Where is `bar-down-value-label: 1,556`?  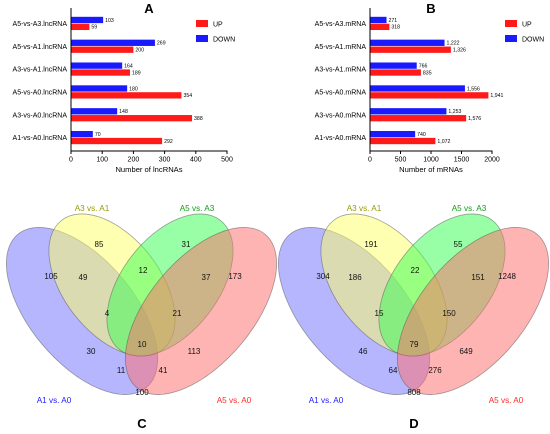 bar-down-value-label: 1,556 is located at coordinates (473, 89).